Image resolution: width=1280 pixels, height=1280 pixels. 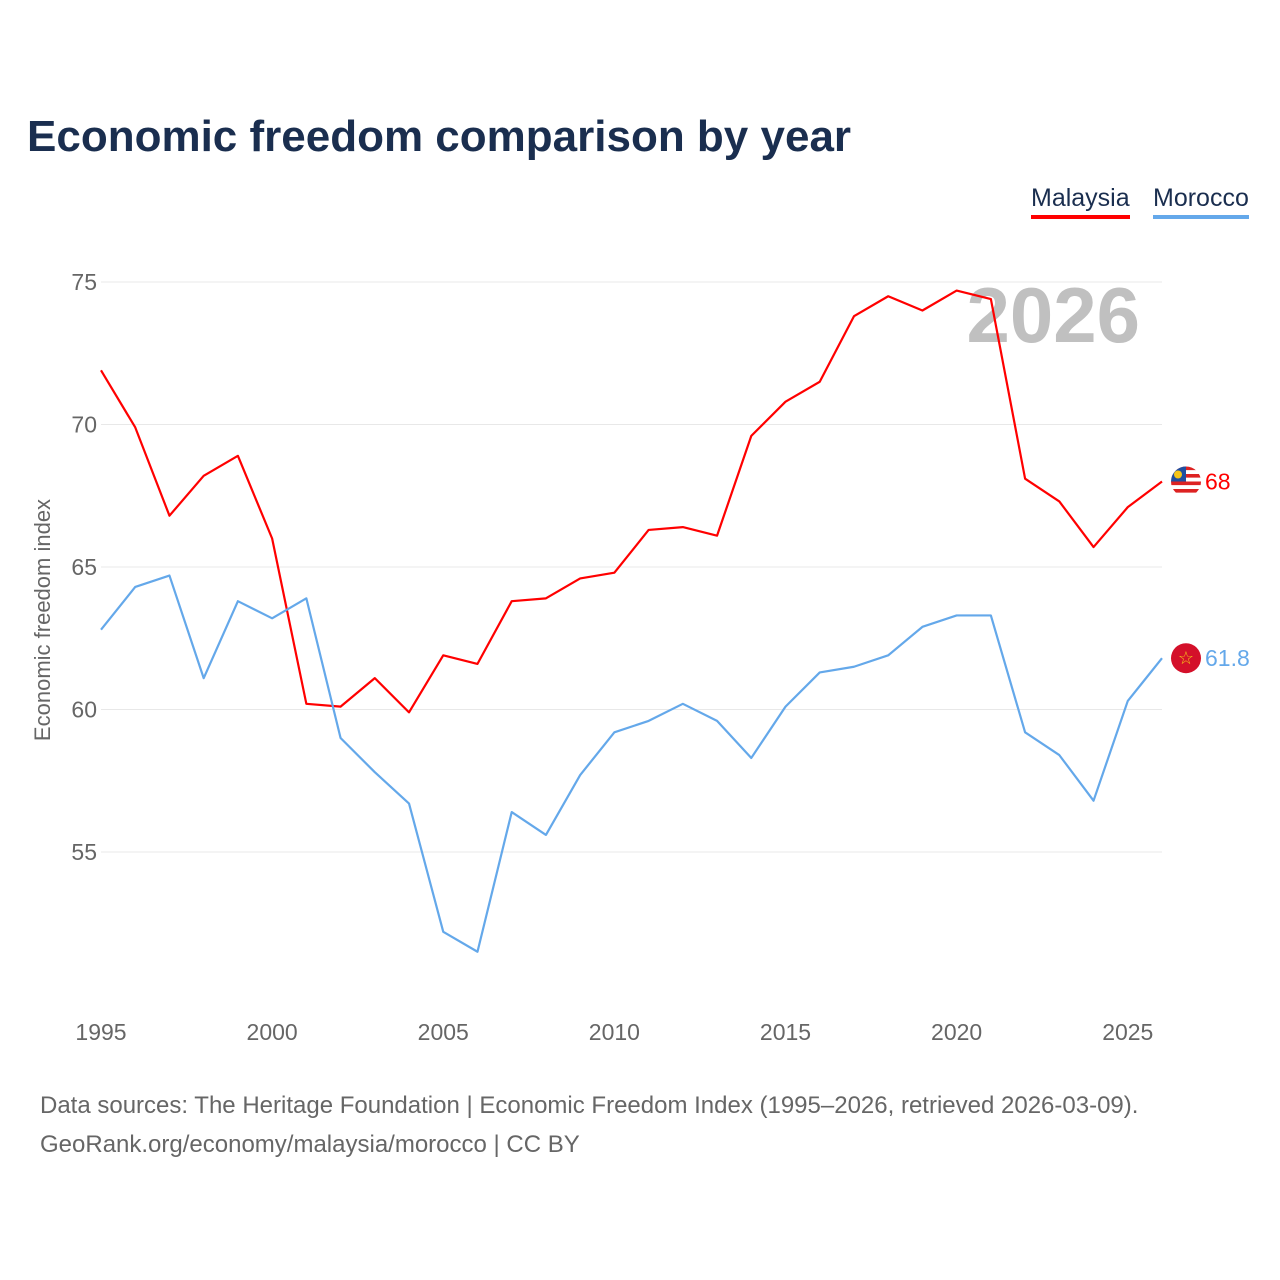 What do you see at coordinates (1227, 658) in the screenshot?
I see `end-label-morocco: 61.8` at bounding box center [1227, 658].